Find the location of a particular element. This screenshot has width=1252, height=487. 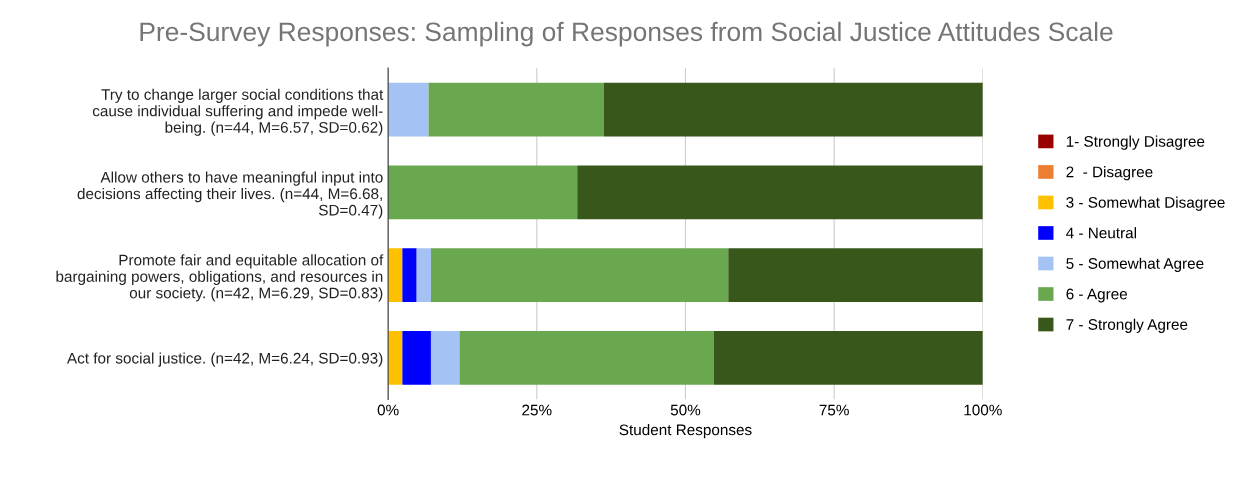

legend-label: 3 - Somewhat Disagree is located at coordinates (1145, 203).